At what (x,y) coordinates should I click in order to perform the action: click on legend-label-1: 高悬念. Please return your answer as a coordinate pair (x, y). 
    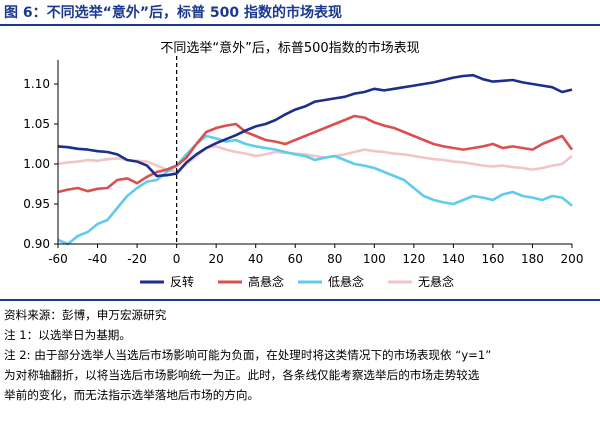
    Looking at the image, I should click on (266, 281).